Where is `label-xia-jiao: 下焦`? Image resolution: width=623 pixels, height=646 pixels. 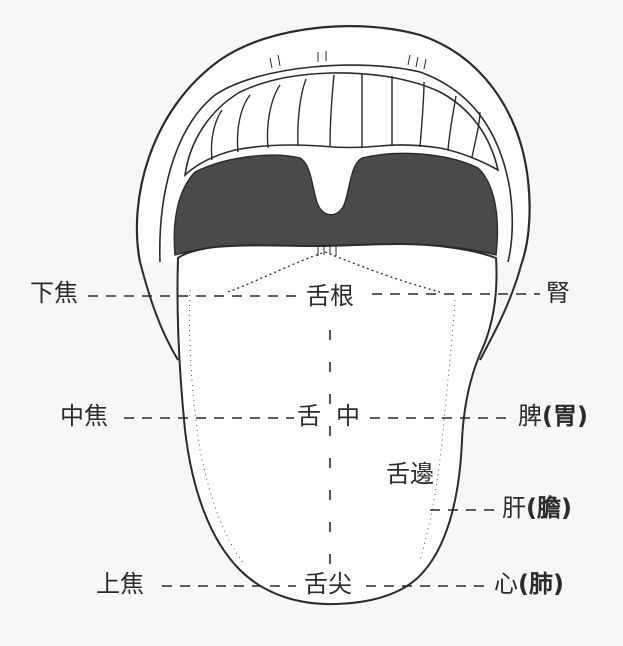 label-xia-jiao: 下焦 is located at coordinates (54, 293).